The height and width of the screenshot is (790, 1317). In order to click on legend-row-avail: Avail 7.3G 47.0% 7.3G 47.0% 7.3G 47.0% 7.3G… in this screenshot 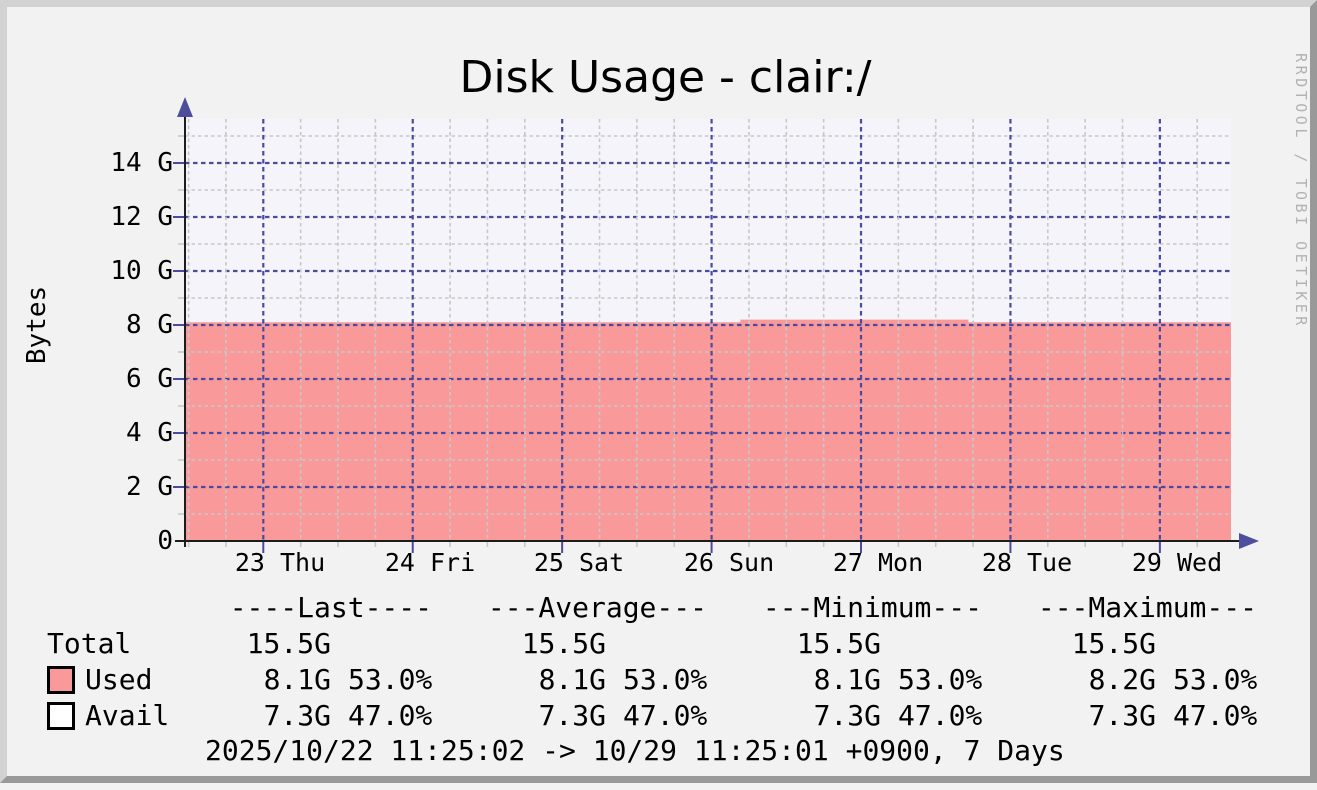, I will do `click(672, 716)`.